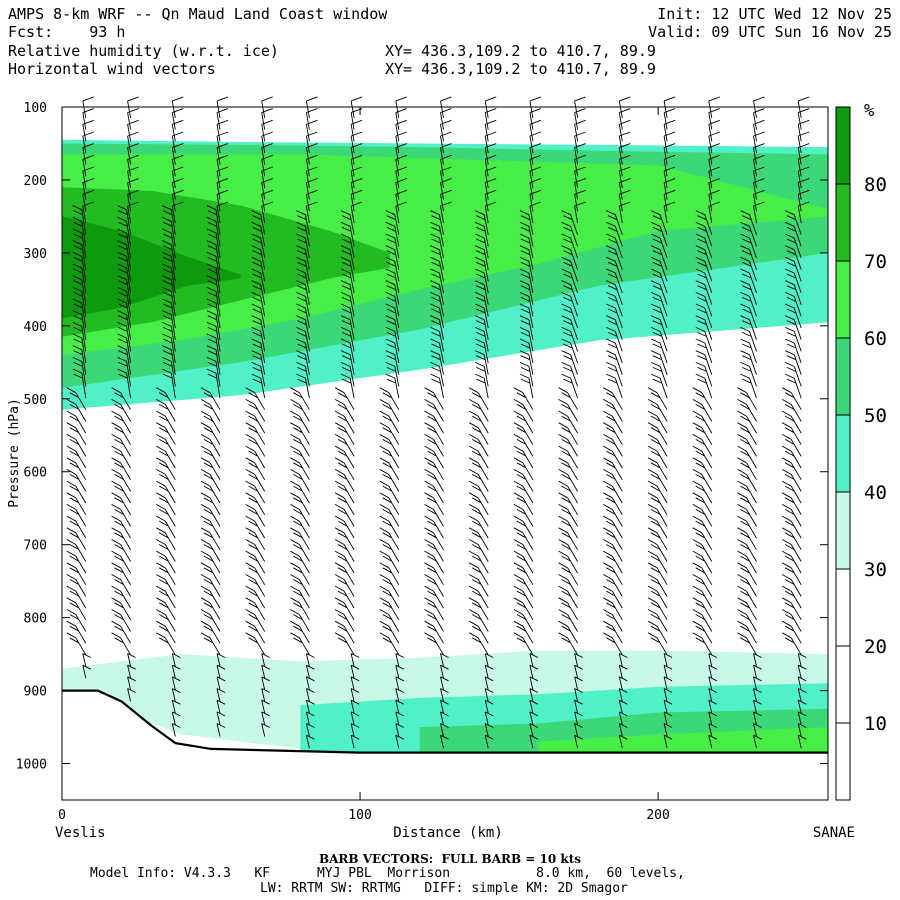 The image size is (900, 900). I want to click on colorbar-unit: %, so click(869, 111).